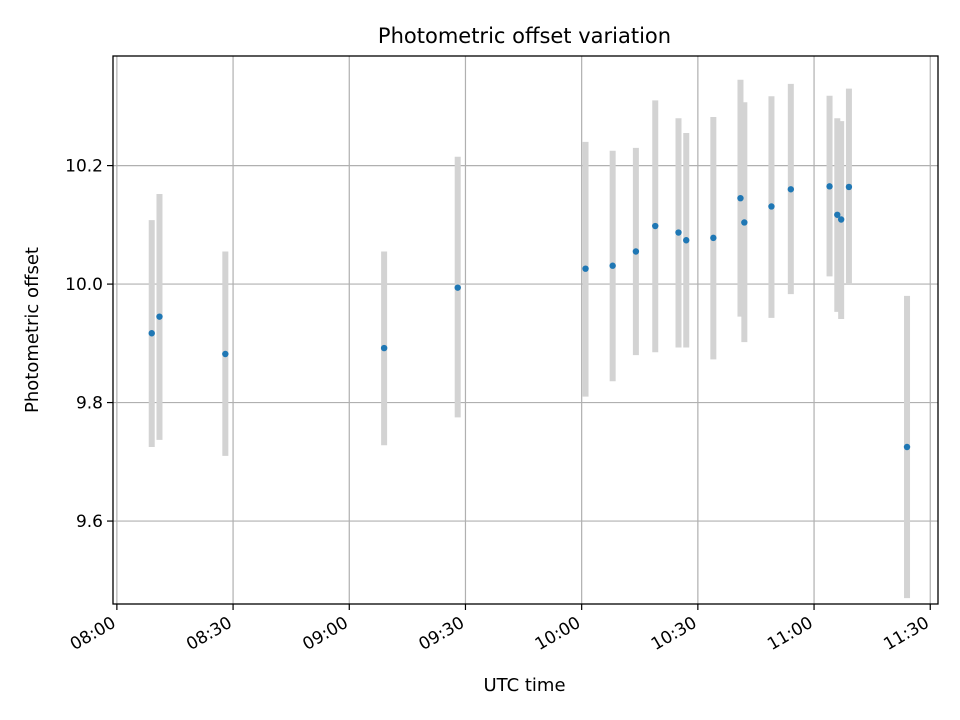 The width and height of the screenshot is (960, 720). I want to click on x-axis-label: UTC time, so click(524, 685).